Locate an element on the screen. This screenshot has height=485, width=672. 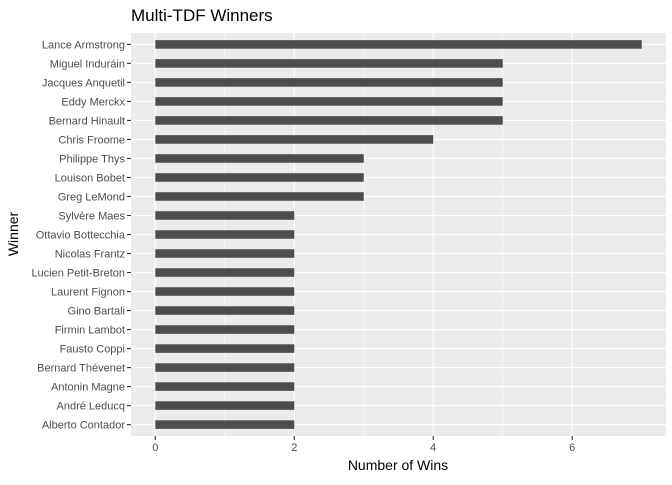
x-tick-label: 0 is located at coordinates (155, 448).